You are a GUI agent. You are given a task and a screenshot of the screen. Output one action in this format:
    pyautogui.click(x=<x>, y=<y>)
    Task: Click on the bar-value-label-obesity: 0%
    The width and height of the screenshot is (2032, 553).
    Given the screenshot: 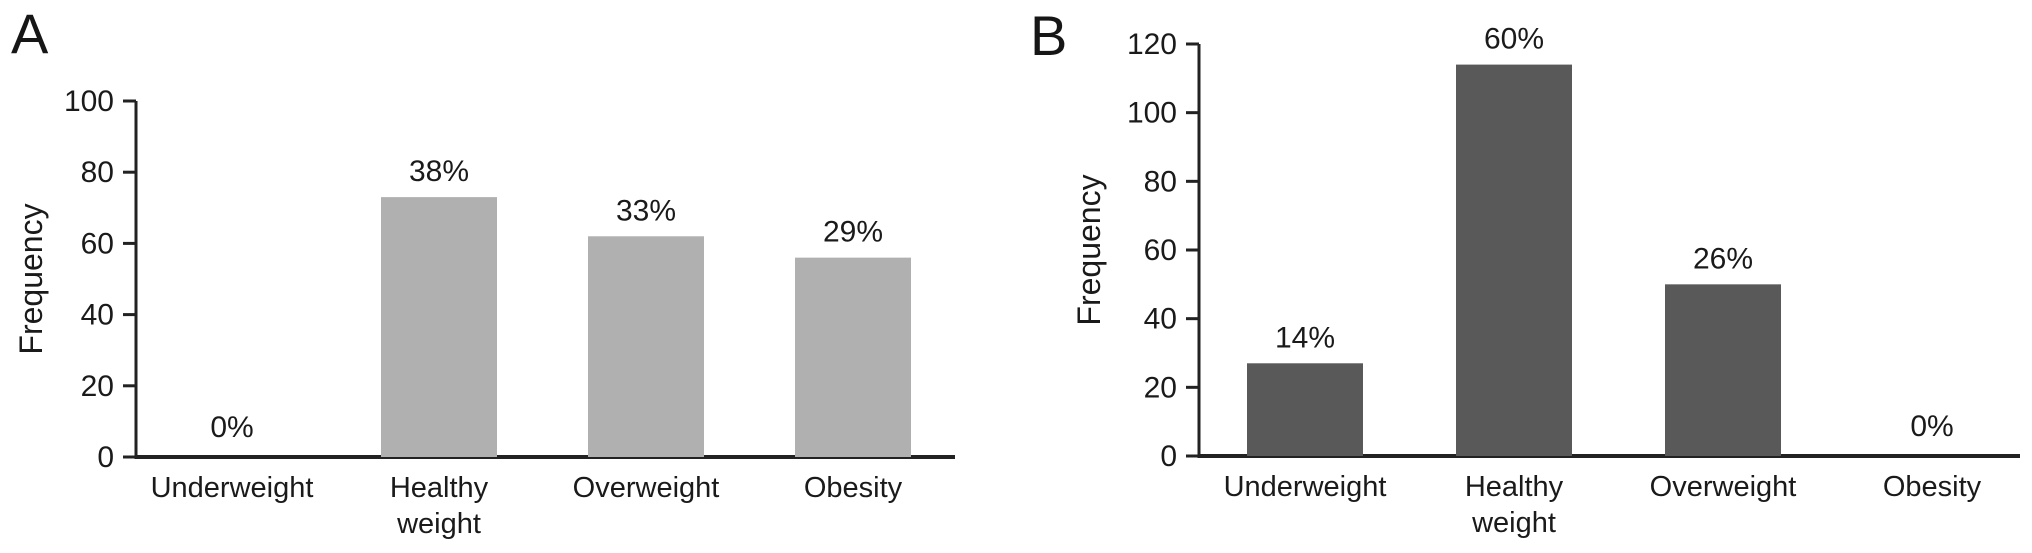 What is the action you would take?
    pyautogui.click(x=1931, y=426)
    